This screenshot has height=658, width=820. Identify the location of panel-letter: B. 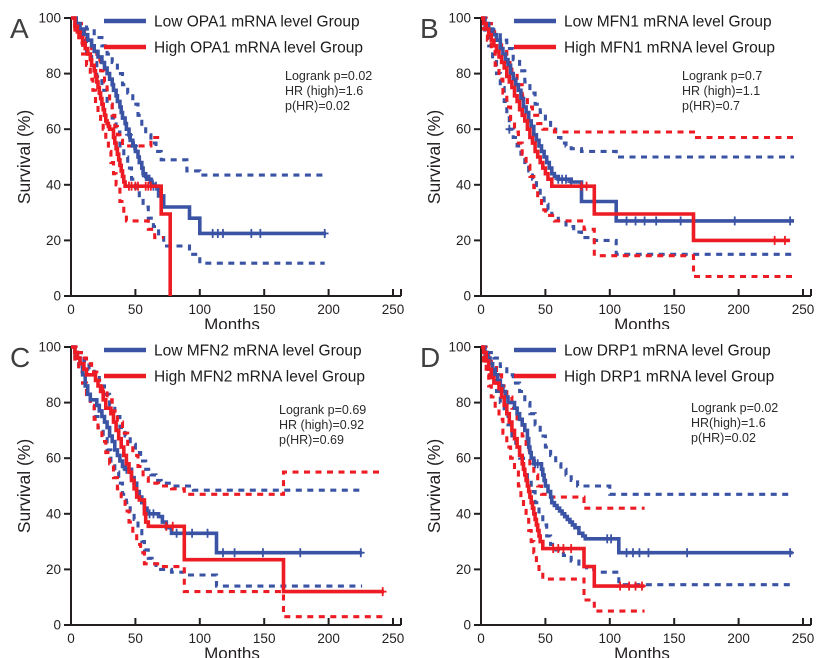
(429, 28).